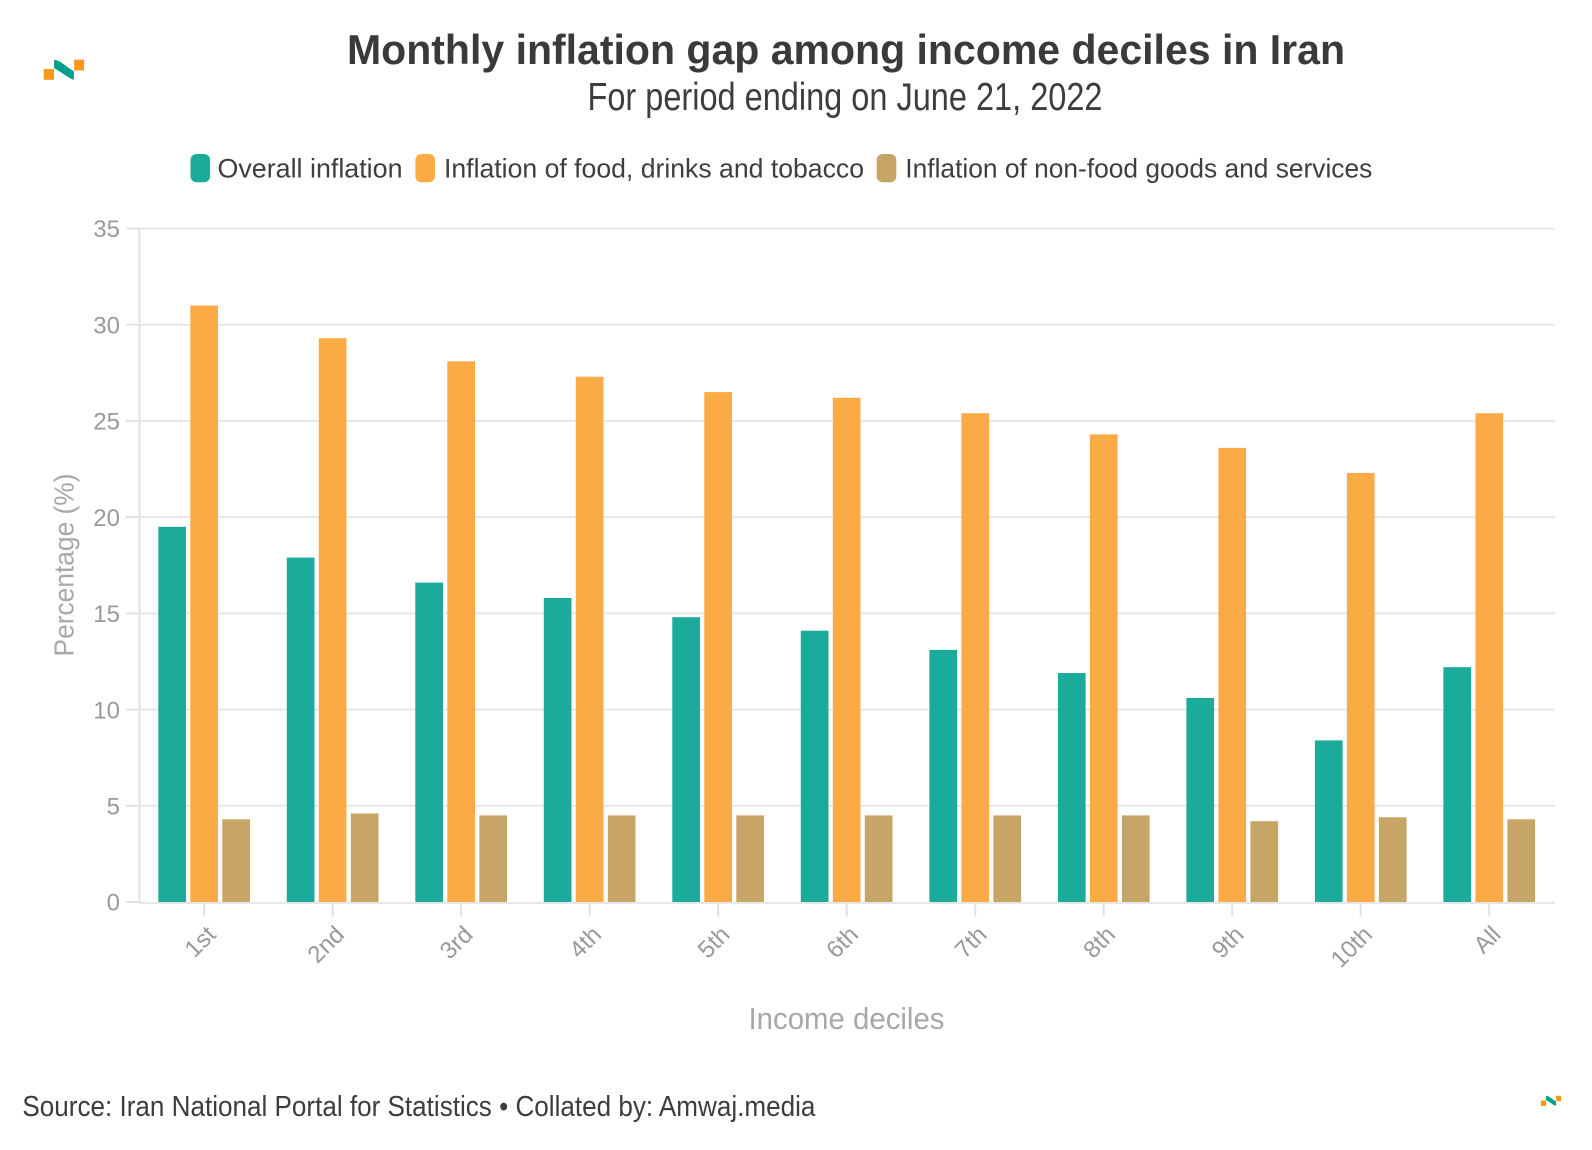  What do you see at coordinates (1138, 169) in the screenshot?
I see `svg-text:Inflation of non-food goods an: Inflation of non-food goods and services` at bounding box center [1138, 169].